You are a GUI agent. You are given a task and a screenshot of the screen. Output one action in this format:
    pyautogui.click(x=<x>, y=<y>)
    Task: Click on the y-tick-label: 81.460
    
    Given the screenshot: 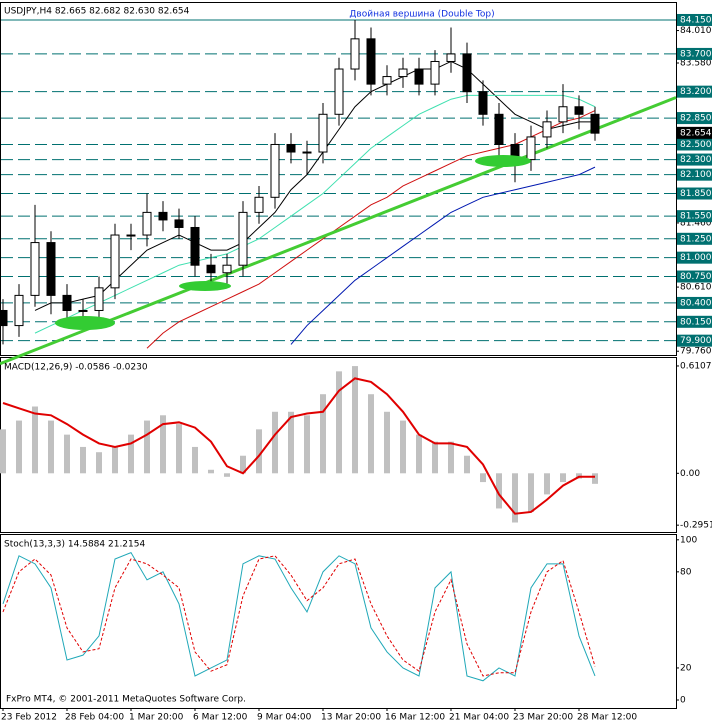 What is the action you would take?
    pyautogui.click(x=696, y=223)
    